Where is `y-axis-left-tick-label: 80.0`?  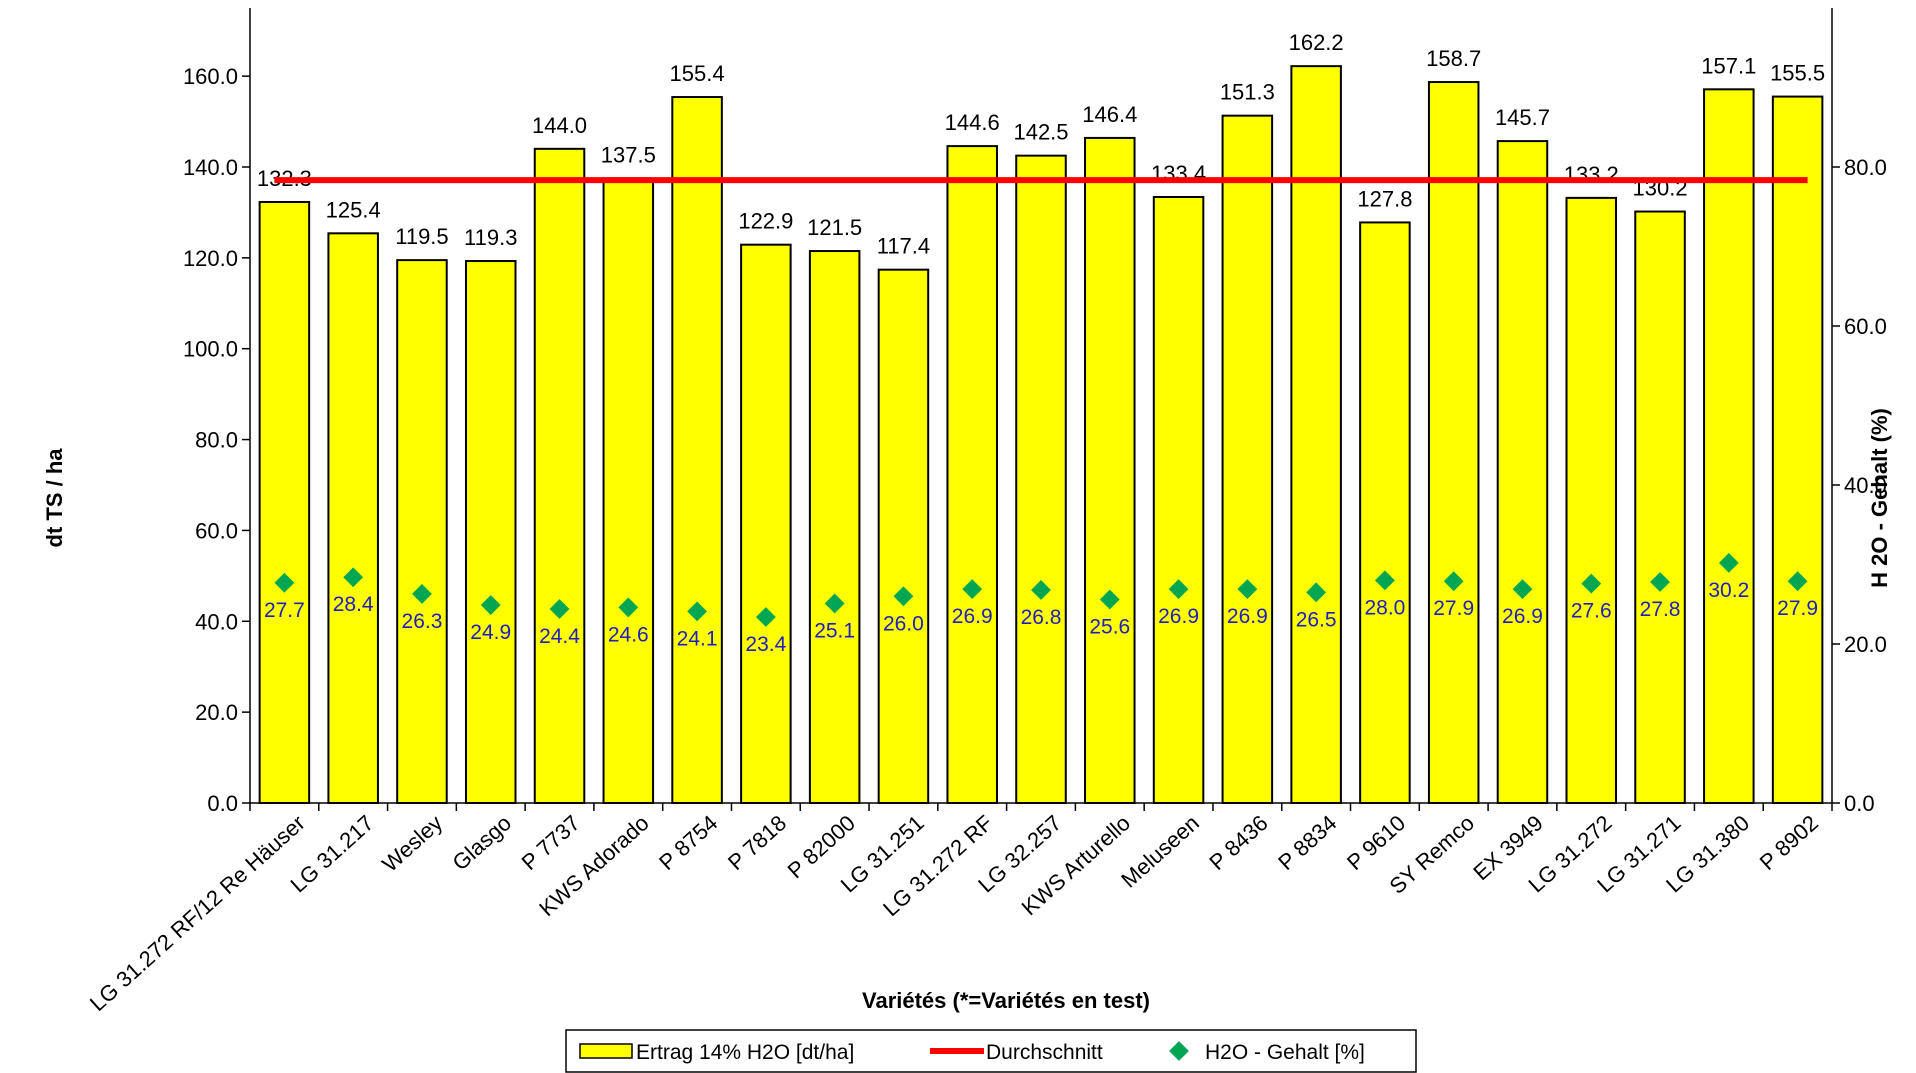 y-axis-left-tick-label: 80.0 is located at coordinates (216, 440).